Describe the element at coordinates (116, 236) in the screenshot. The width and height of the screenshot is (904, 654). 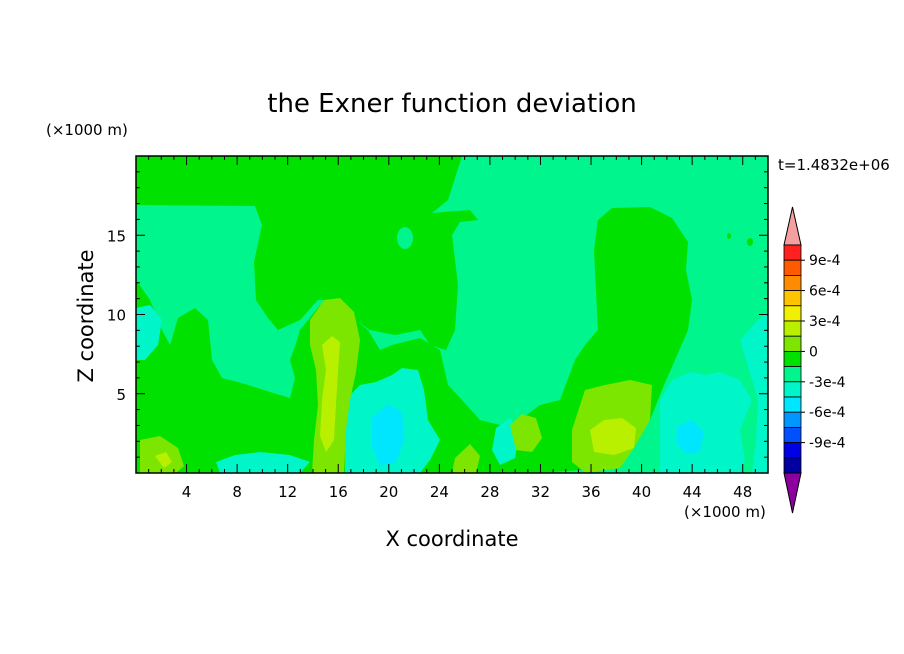
I see `y-tick-label: 15` at that location.